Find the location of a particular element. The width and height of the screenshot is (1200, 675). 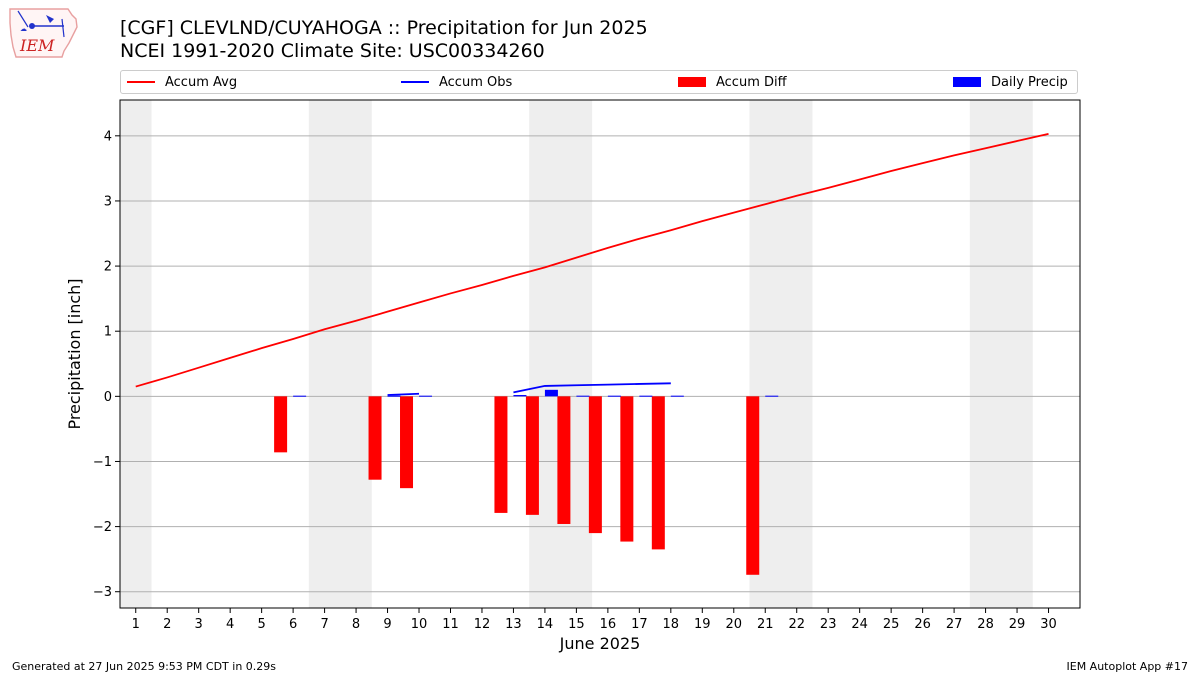

x-tick-label: 20 is located at coordinates (733, 624).